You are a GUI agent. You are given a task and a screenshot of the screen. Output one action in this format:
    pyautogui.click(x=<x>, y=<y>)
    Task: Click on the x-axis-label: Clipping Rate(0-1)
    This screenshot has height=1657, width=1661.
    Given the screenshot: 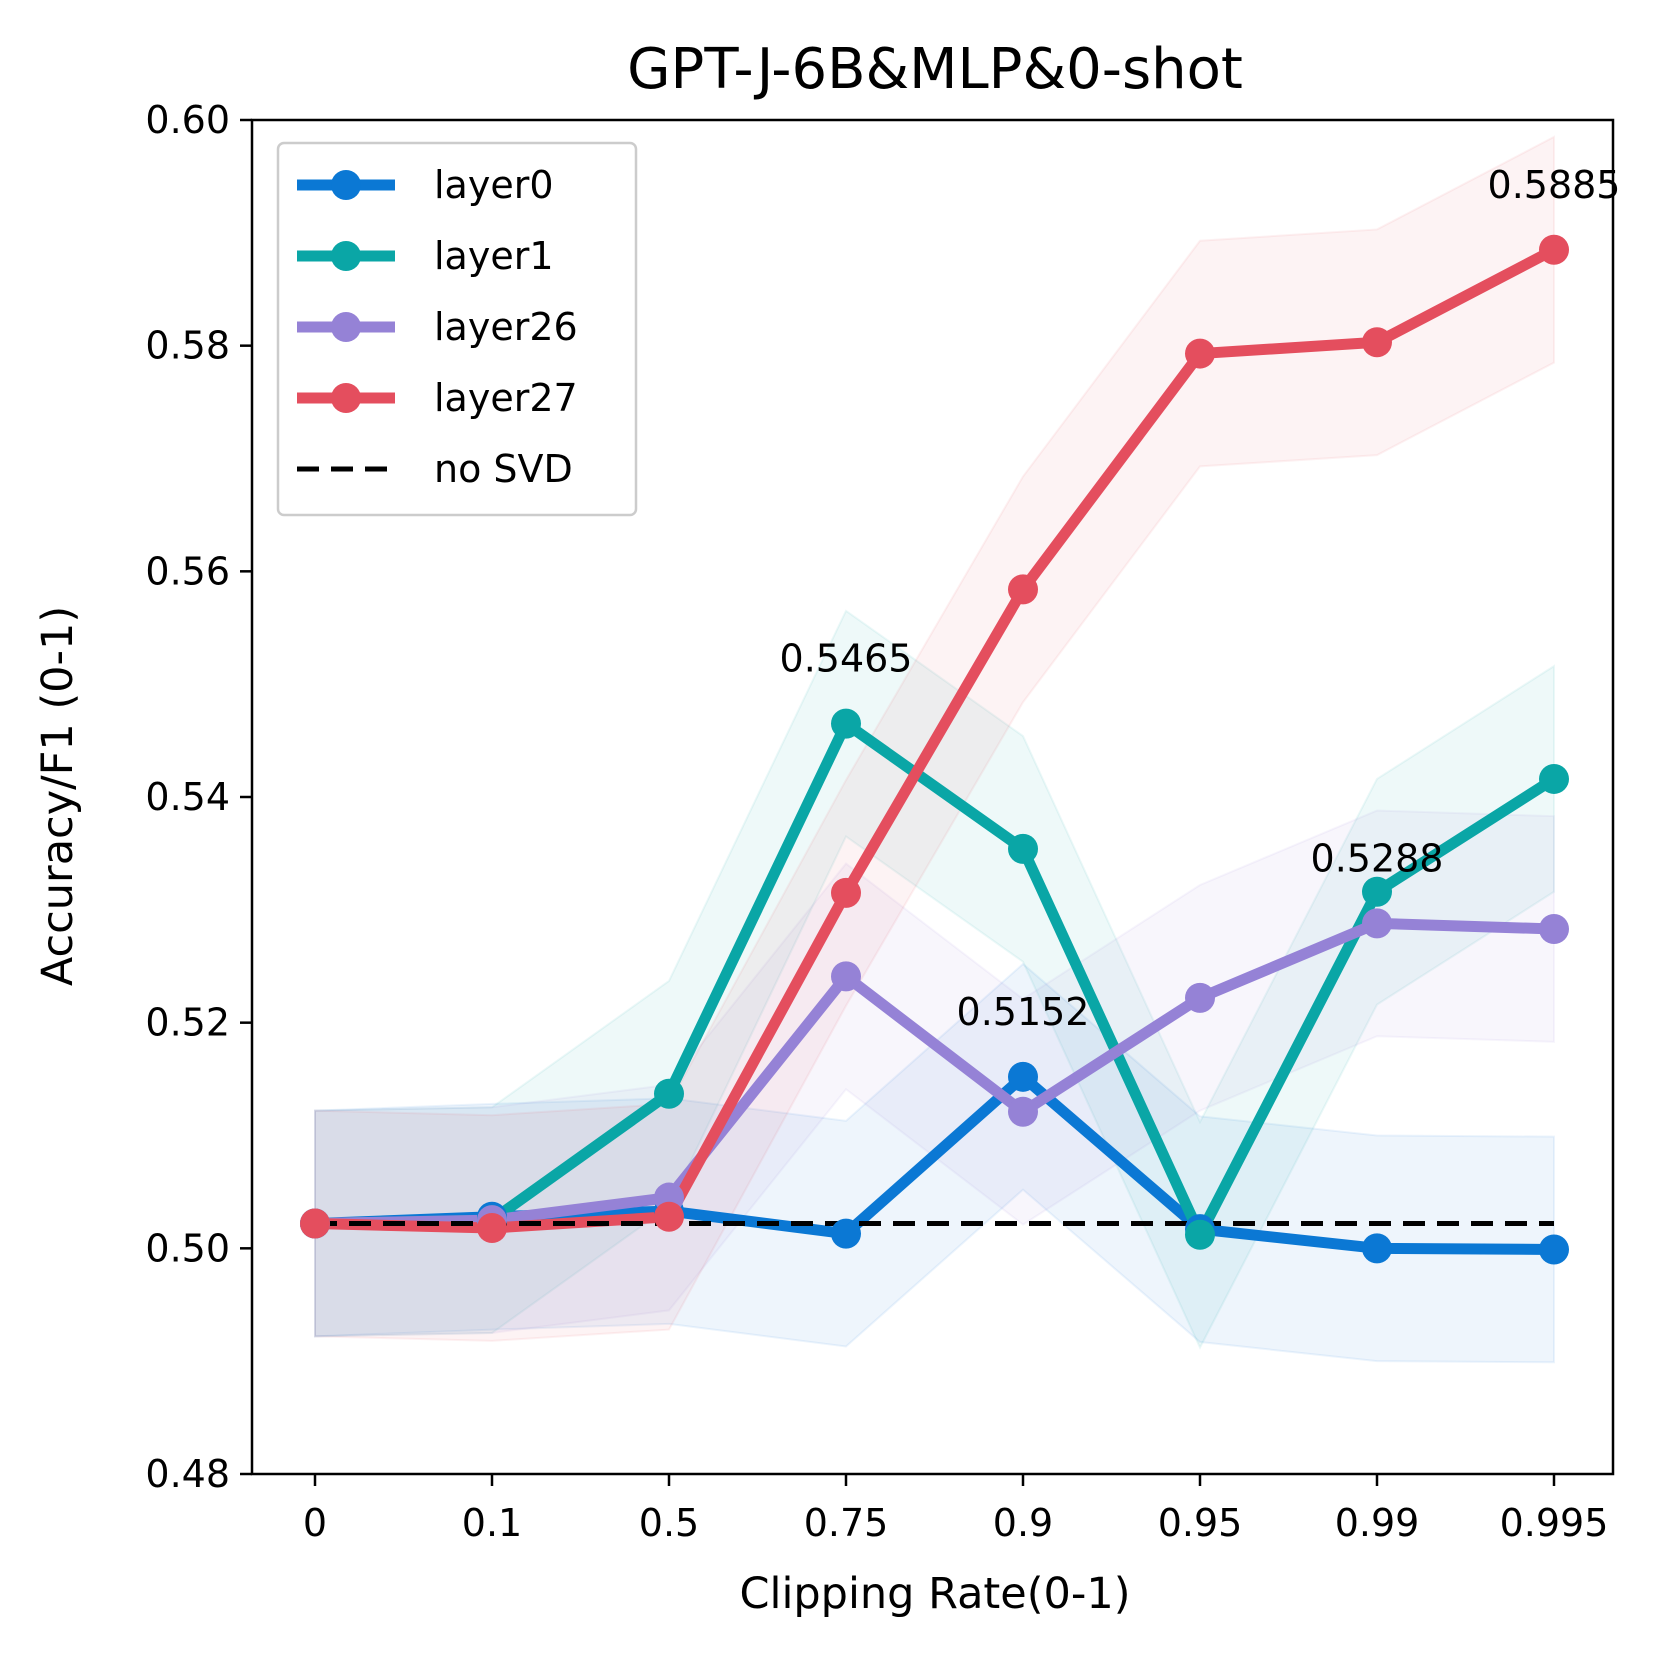 What is the action you would take?
    pyautogui.click(x=934, y=1594)
    